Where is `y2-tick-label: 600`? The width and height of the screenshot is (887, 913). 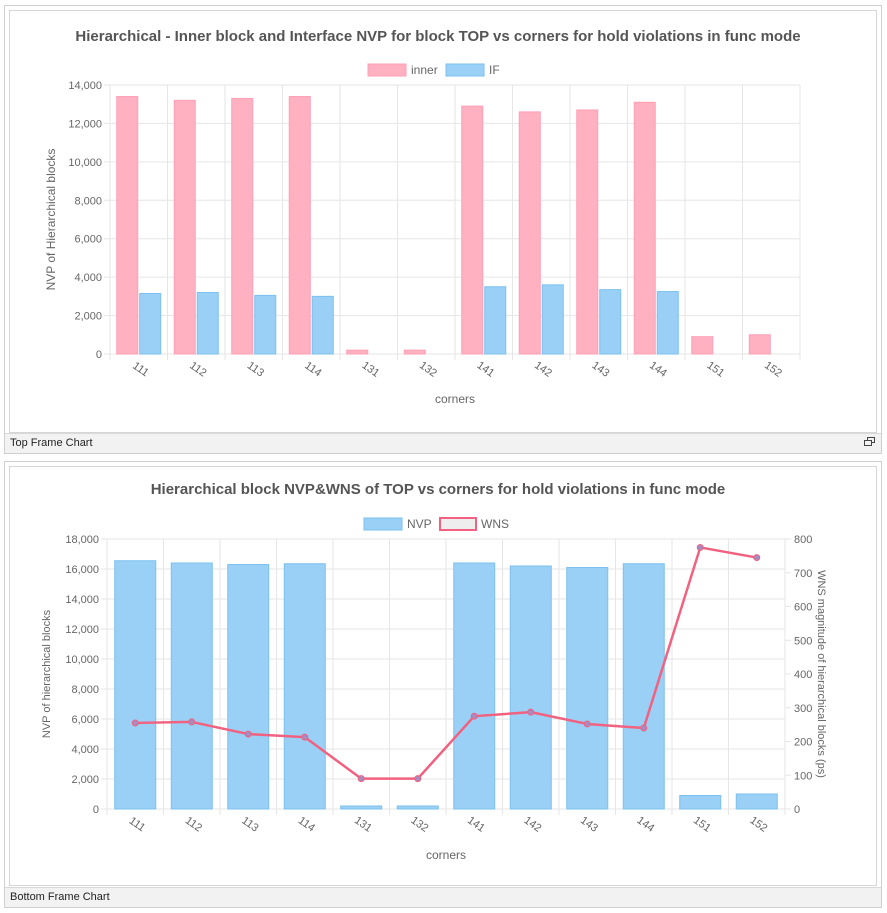
y2-tick-label: 600 is located at coordinates (803, 608).